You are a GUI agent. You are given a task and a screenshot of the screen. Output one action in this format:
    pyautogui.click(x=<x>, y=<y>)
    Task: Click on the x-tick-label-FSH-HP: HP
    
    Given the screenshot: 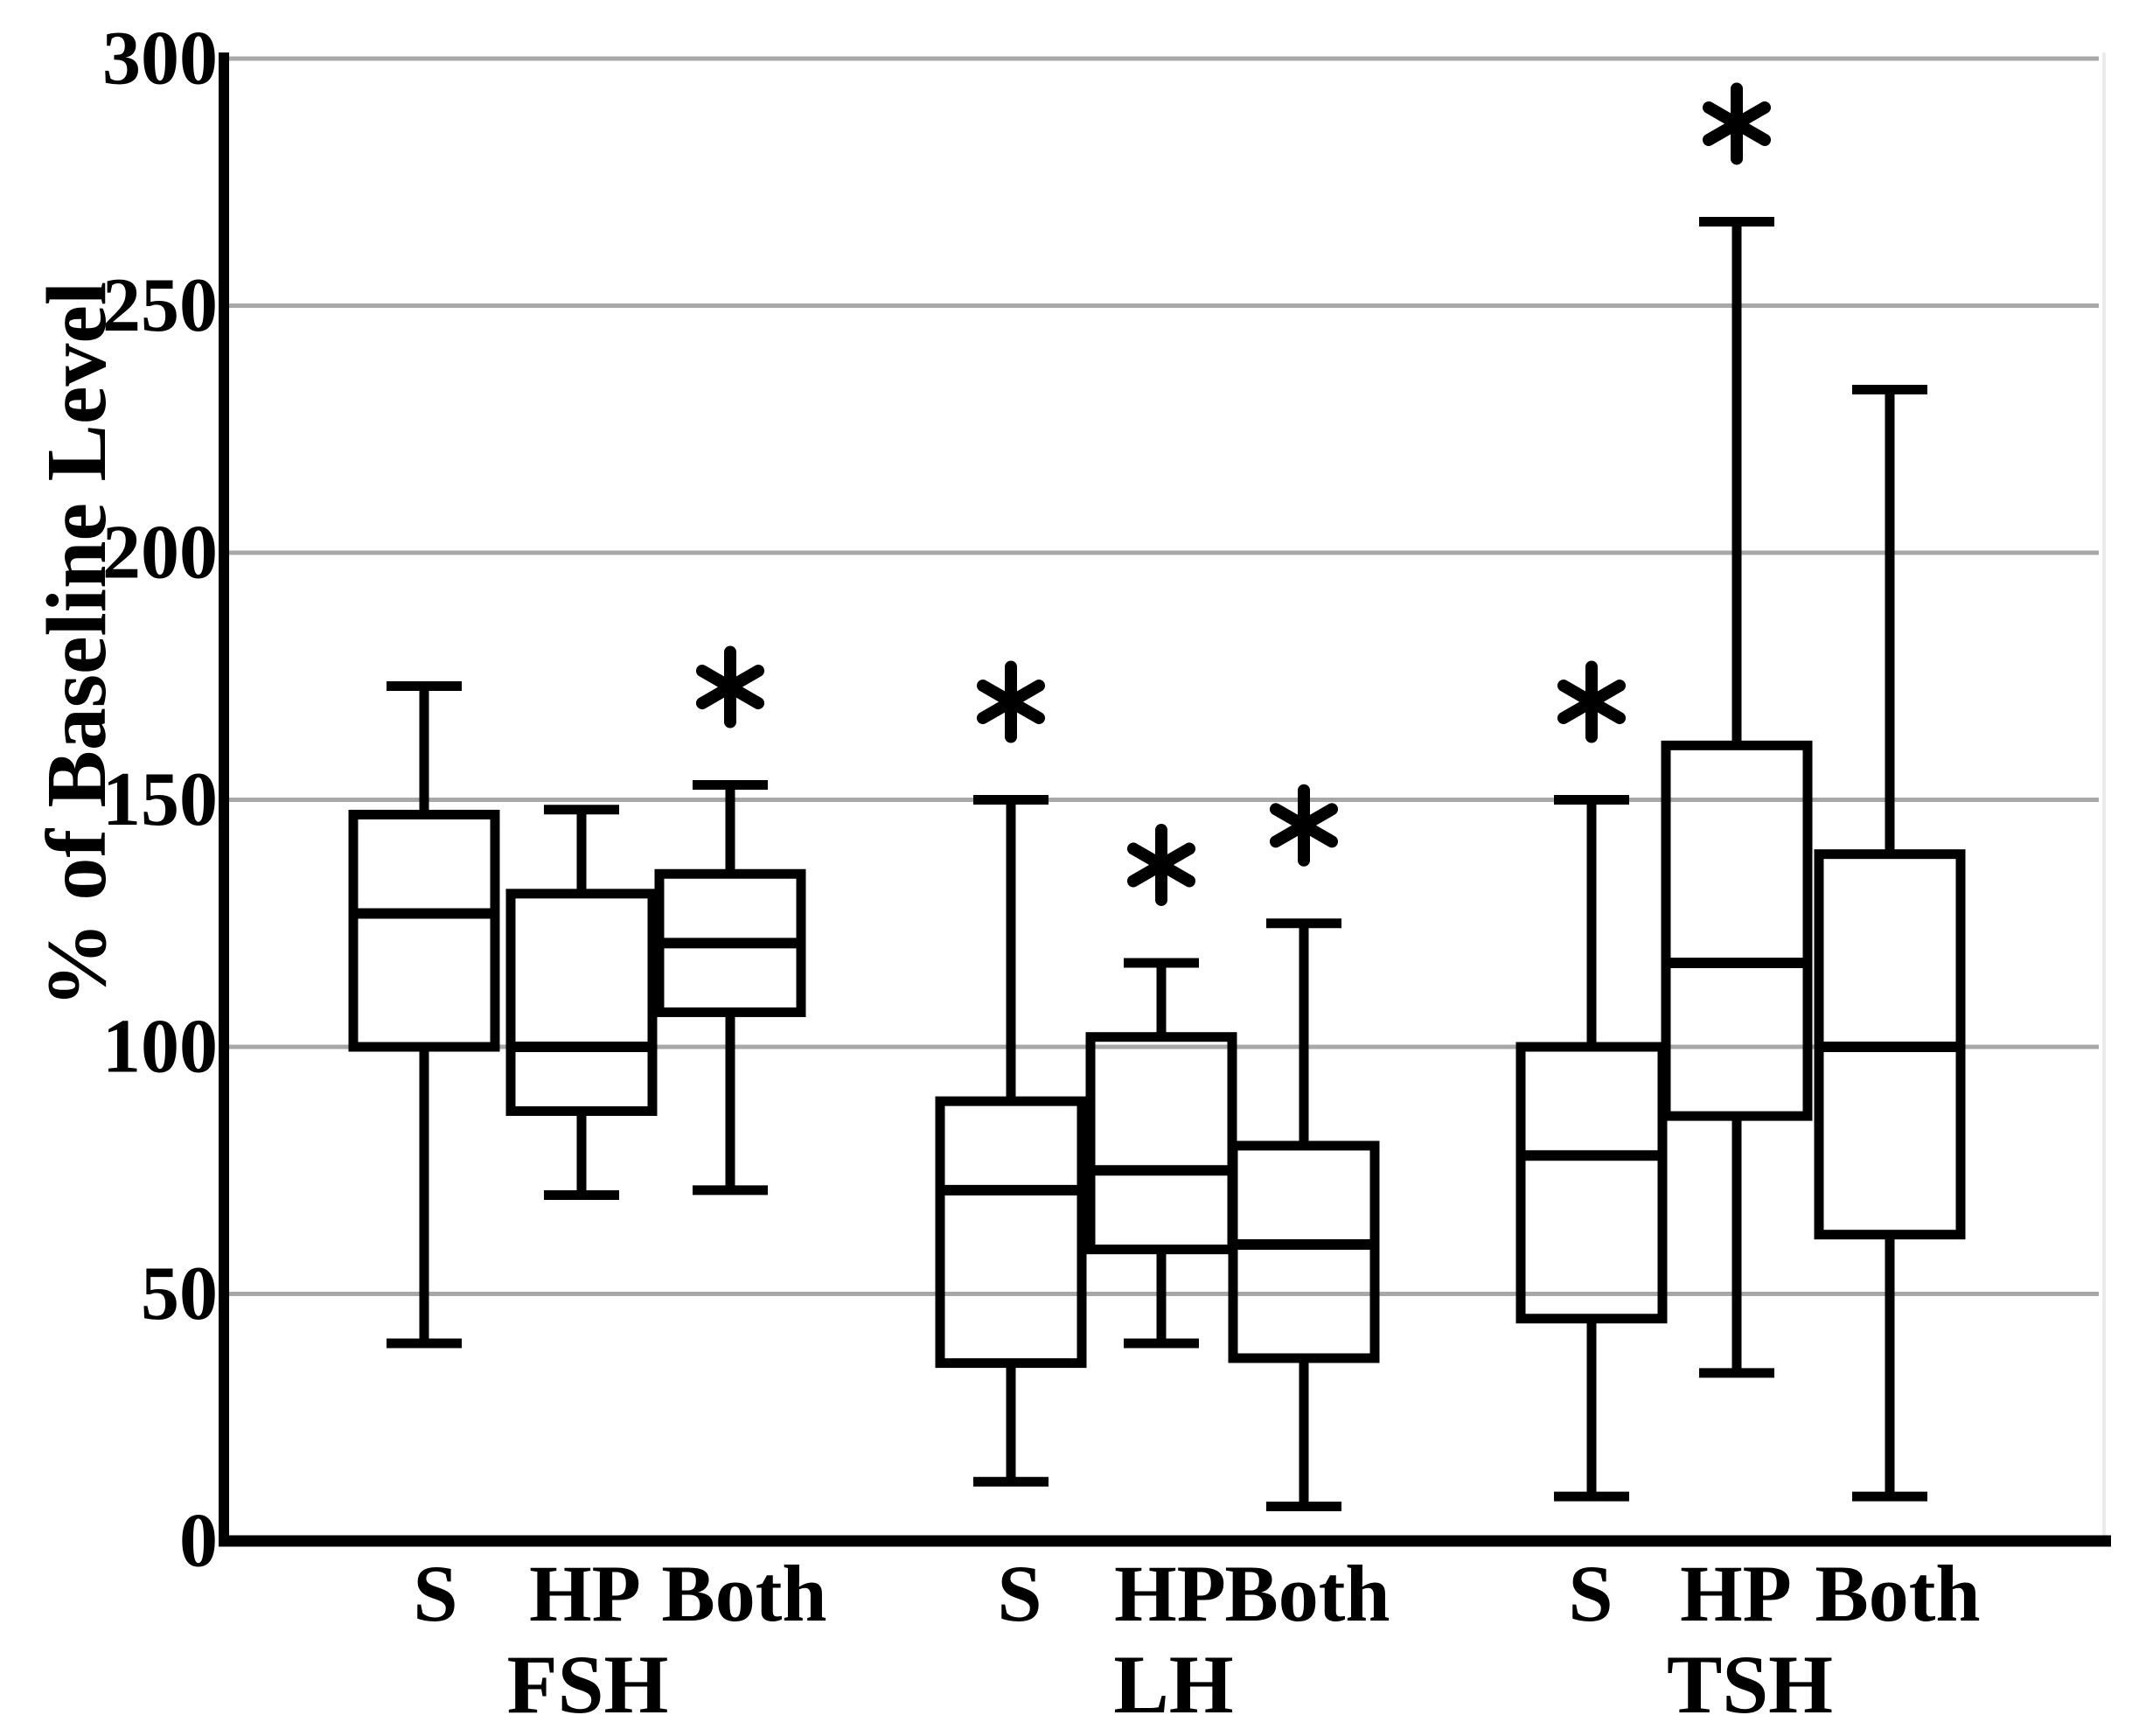 What is the action you would take?
    pyautogui.click(x=585, y=1593)
    